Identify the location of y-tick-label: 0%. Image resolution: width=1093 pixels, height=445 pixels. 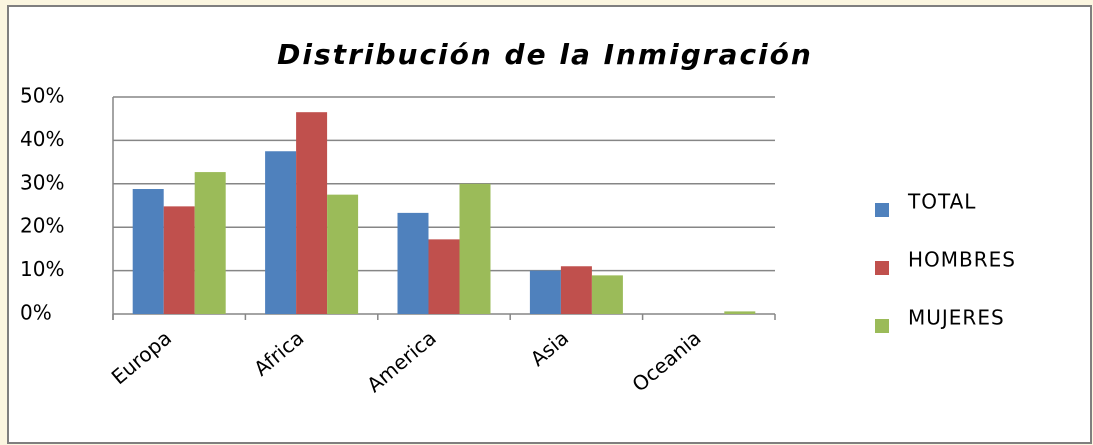
(36, 313).